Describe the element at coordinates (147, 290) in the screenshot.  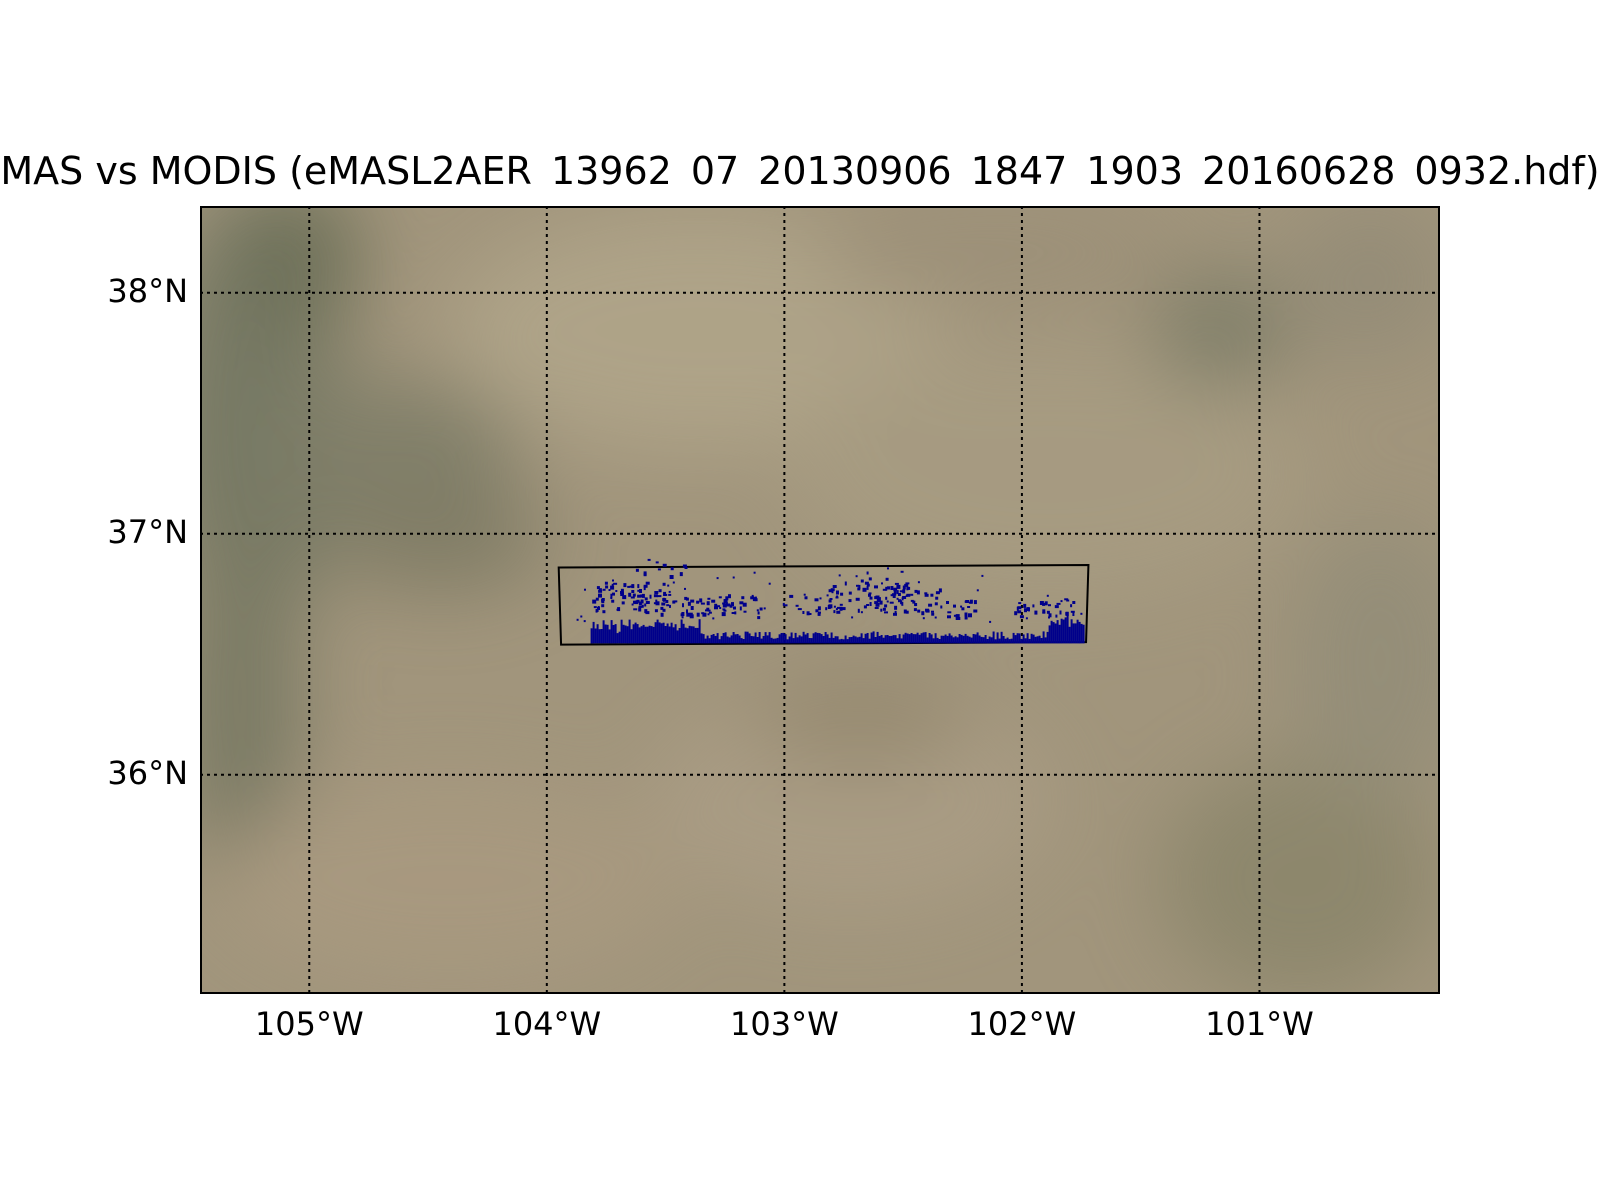
I see `lat-label-38n: 38°N` at that location.